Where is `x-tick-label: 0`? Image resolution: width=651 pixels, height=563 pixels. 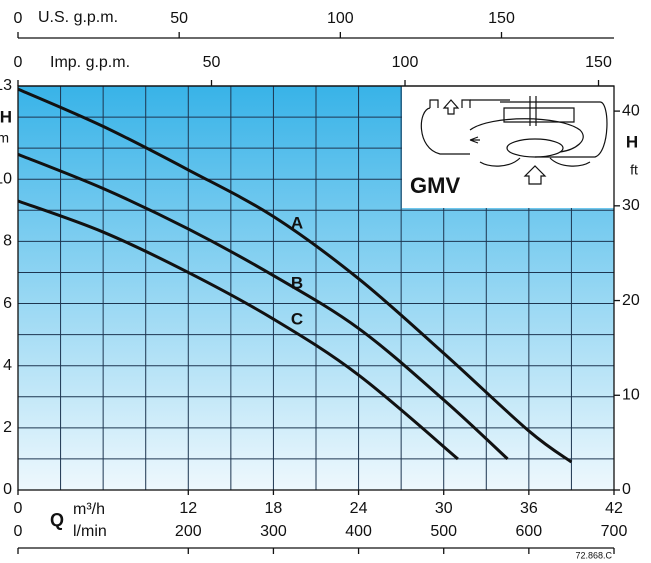 x-tick-label: 0 is located at coordinates (18, 508).